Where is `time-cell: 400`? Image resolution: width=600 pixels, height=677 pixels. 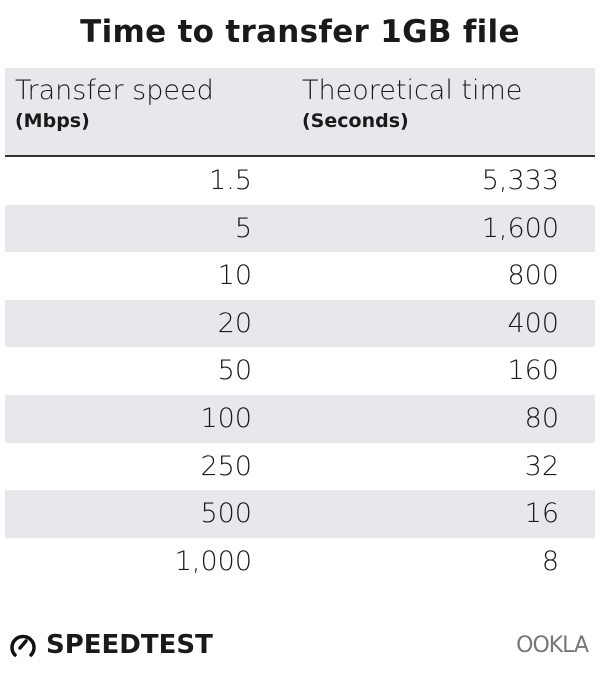
time-cell: 400 is located at coordinates (533, 323).